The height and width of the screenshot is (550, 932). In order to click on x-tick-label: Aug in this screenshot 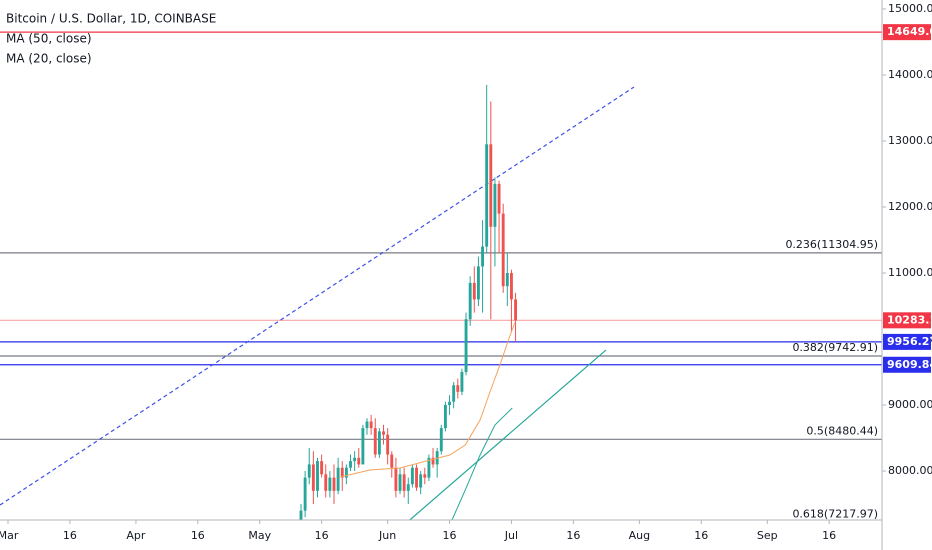, I will do `click(639, 535)`.